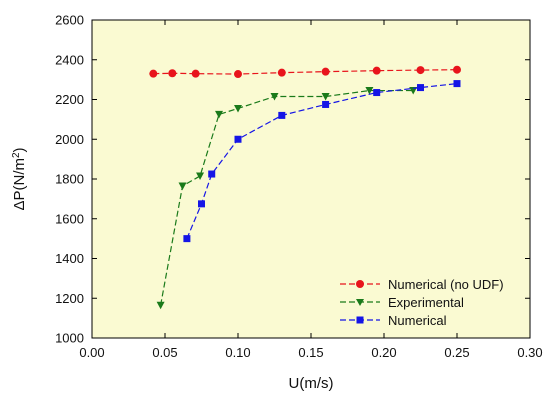 The height and width of the screenshot is (404, 550). Describe the element at coordinates (69, 139) in the screenshot. I see `y-tick-label: 2000` at that location.